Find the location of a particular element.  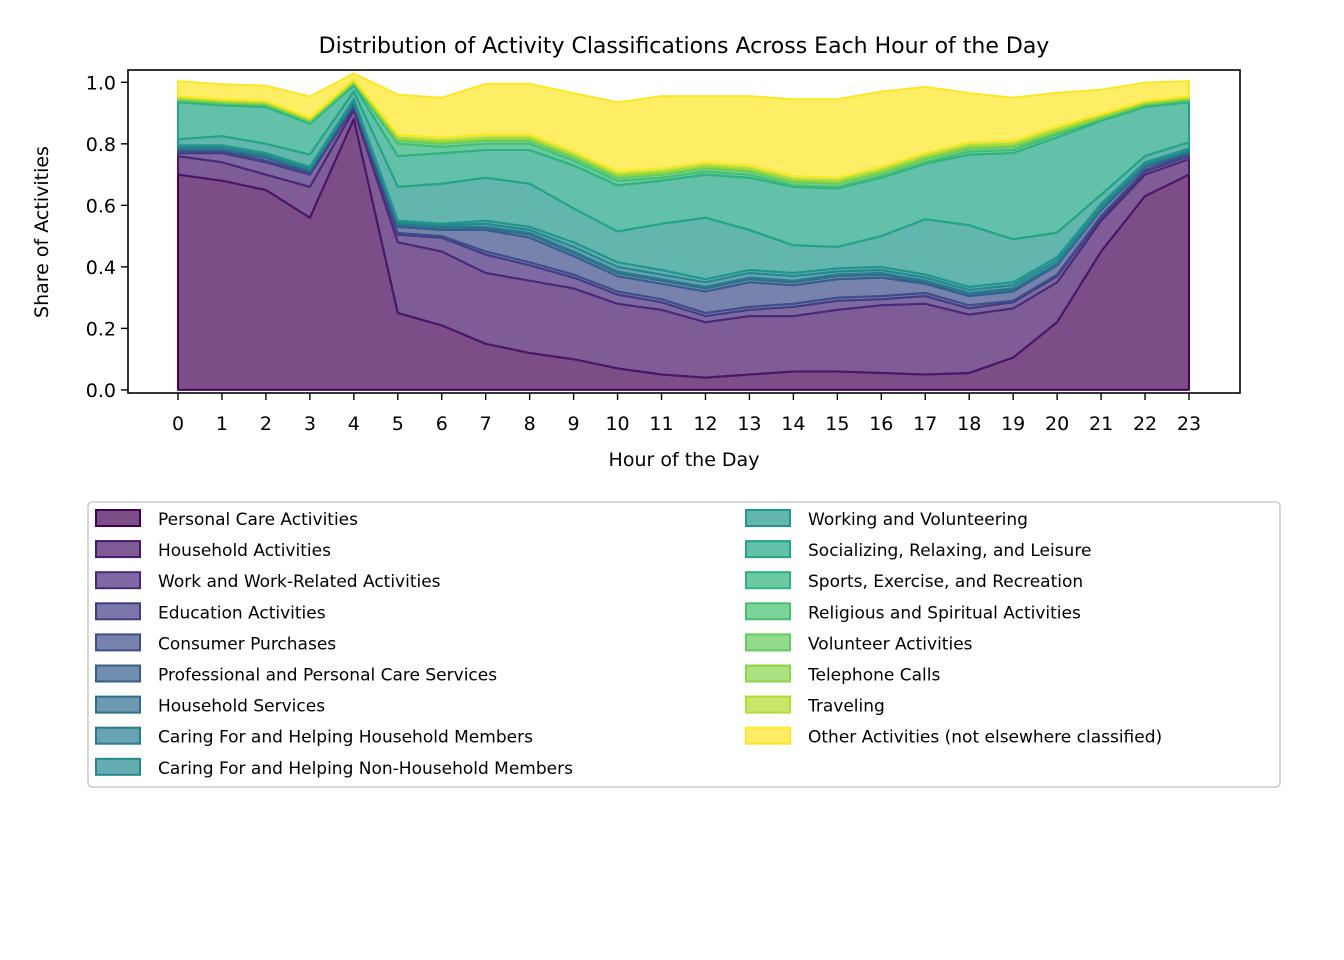

y-tick-label: 1.0 is located at coordinates (101, 83).